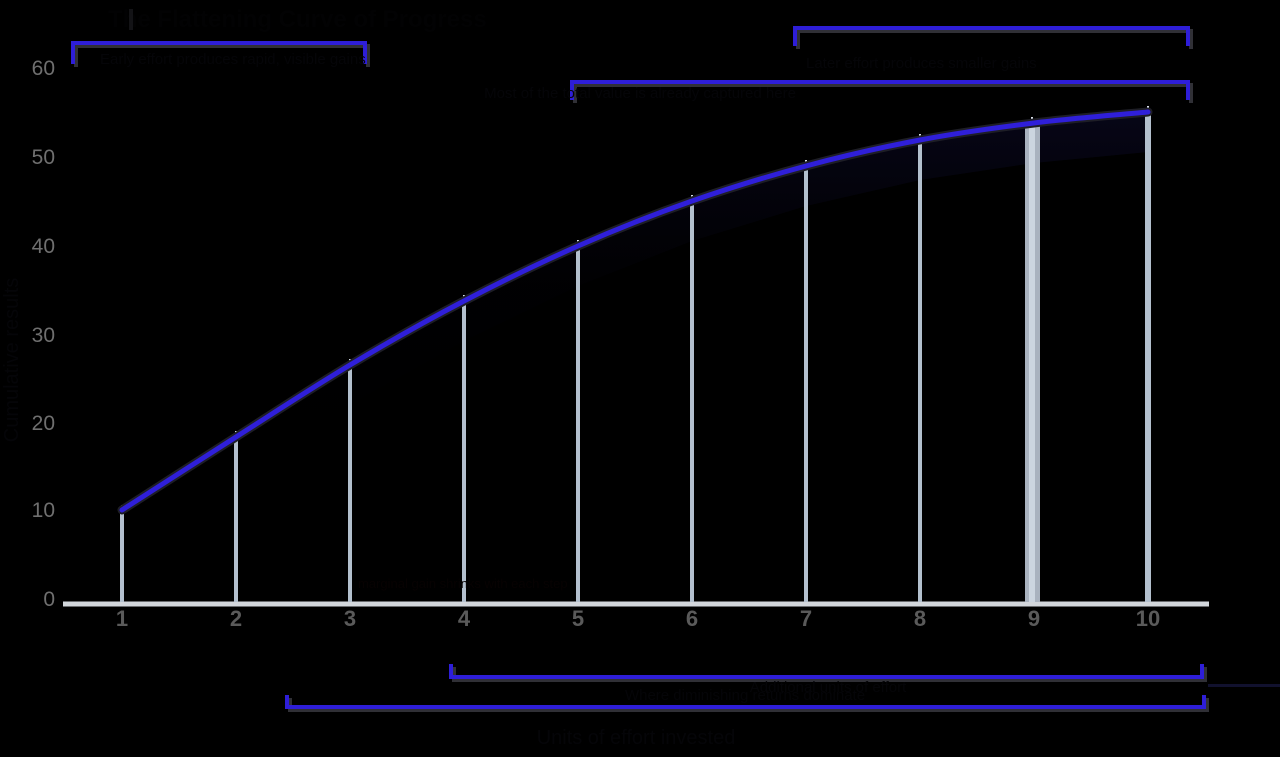 The height and width of the screenshot is (757, 1280). Describe the element at coordinates (578, 618) in the screenshot. I see `svg-text: 5` at that location.